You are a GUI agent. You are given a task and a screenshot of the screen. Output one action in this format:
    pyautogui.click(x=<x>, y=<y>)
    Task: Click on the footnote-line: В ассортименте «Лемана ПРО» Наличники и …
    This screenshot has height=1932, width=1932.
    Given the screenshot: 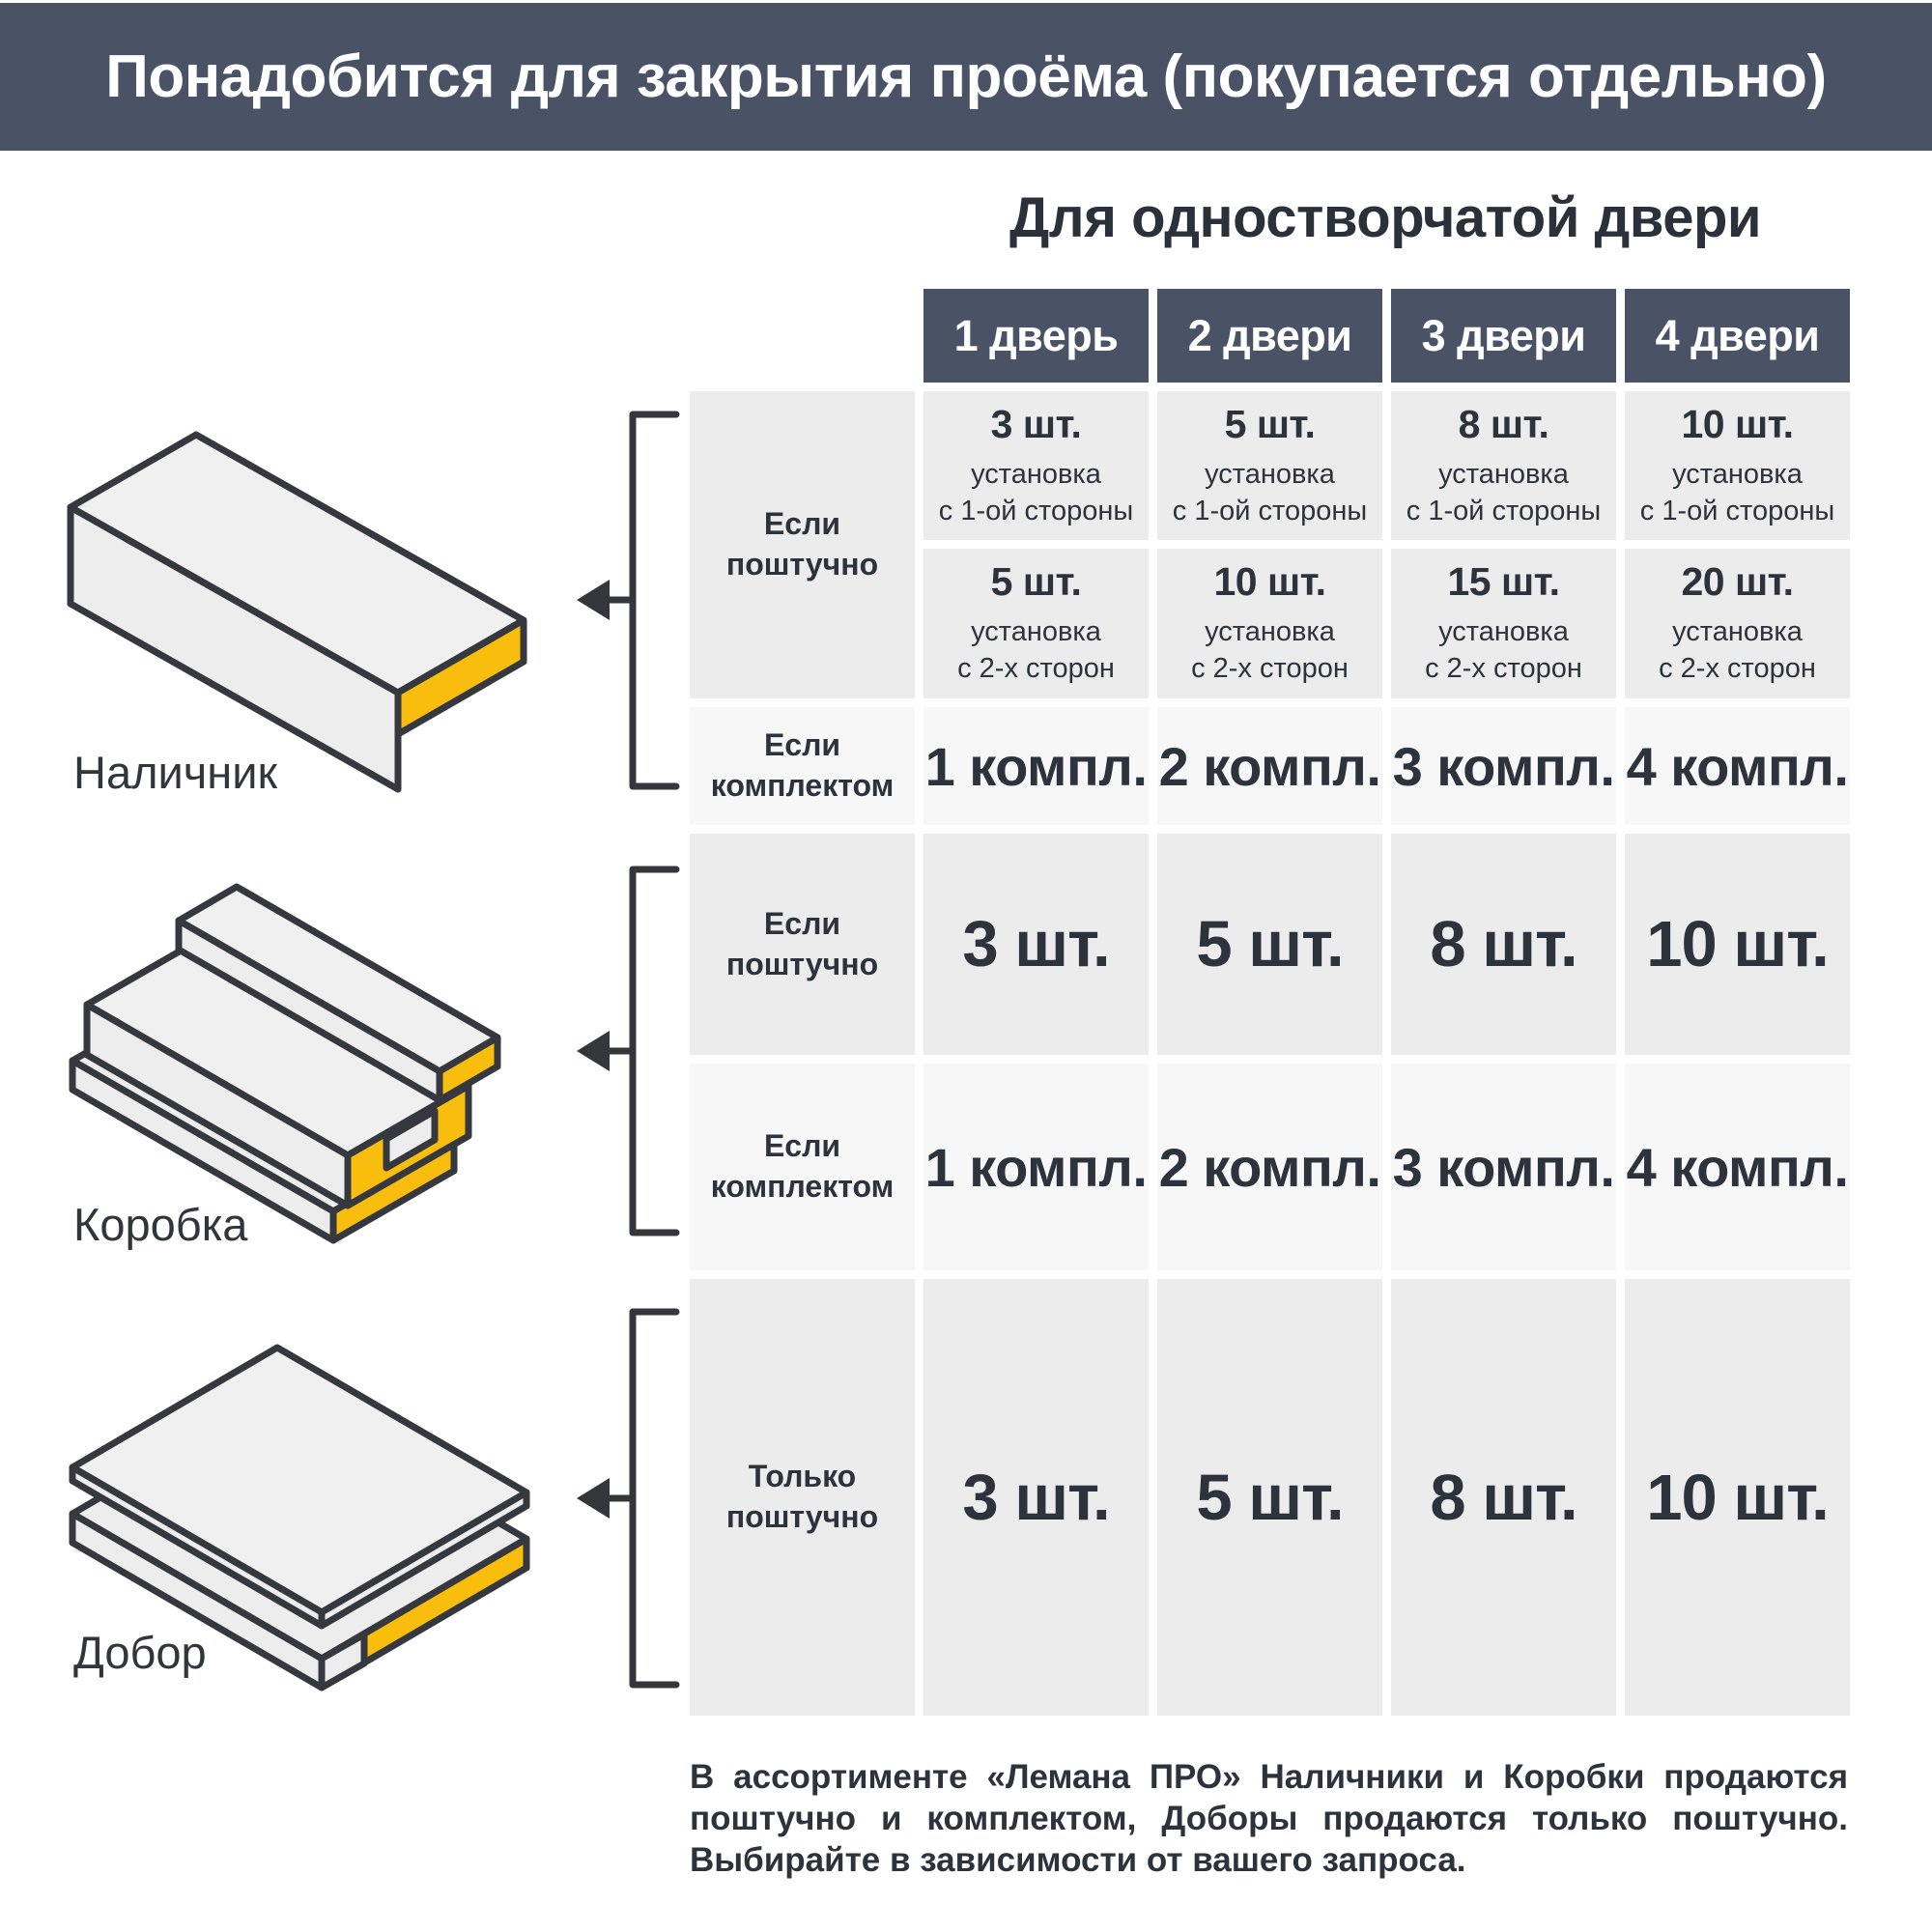 What is the action you would take?
    pyautogui.click(x=1269, y=1777)
    